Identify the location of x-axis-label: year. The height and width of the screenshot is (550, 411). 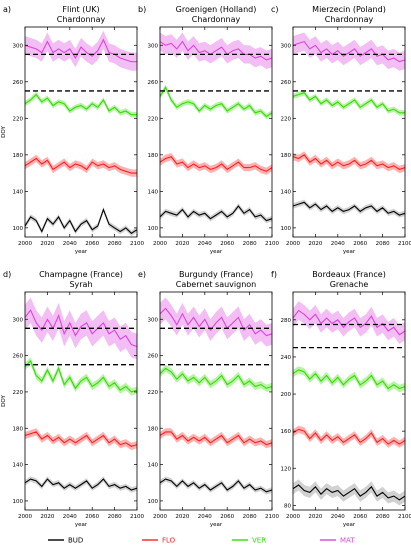
(216, 525).